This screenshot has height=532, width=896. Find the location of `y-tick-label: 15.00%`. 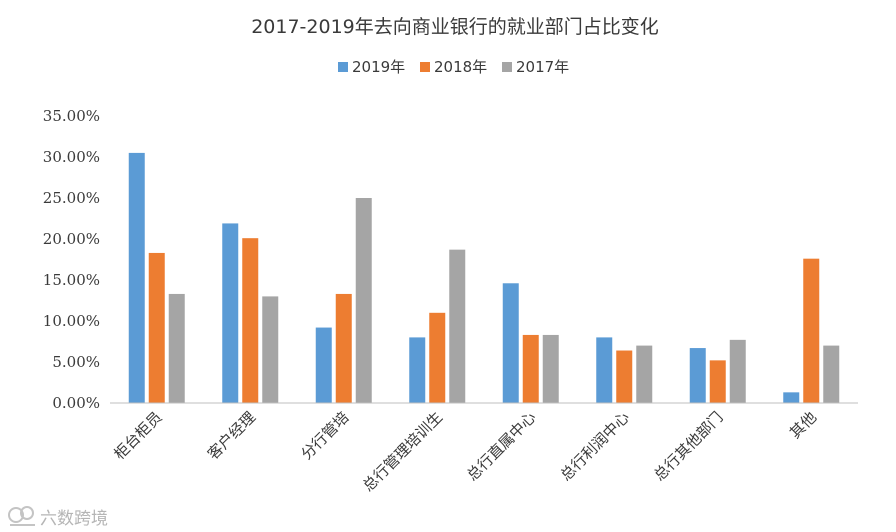

y-tick-label: 15.00% is located at coordinates (71, 280).